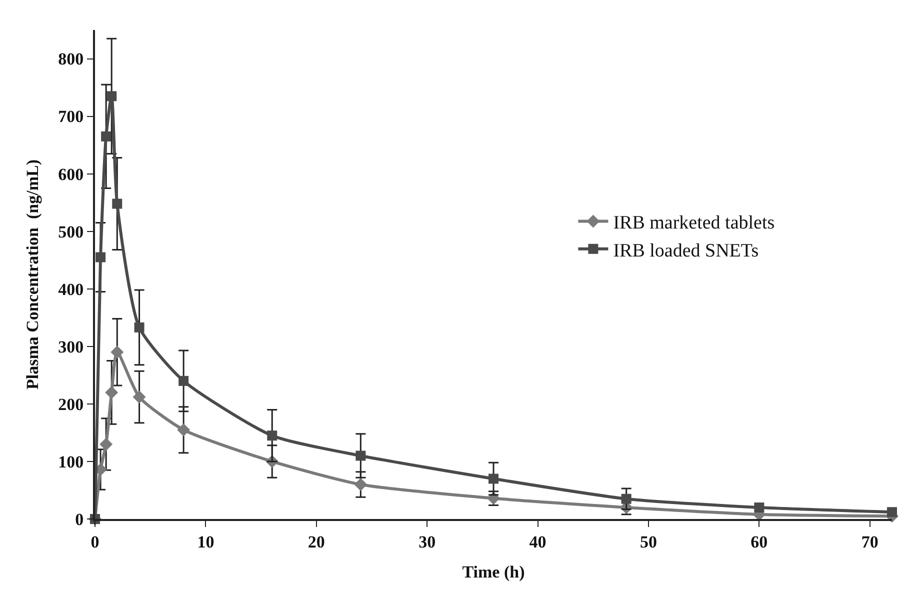  Describe the element at coordinates (694, 223) in the screenshot. I see `legend-label: IRB marketed tablets` at that location.